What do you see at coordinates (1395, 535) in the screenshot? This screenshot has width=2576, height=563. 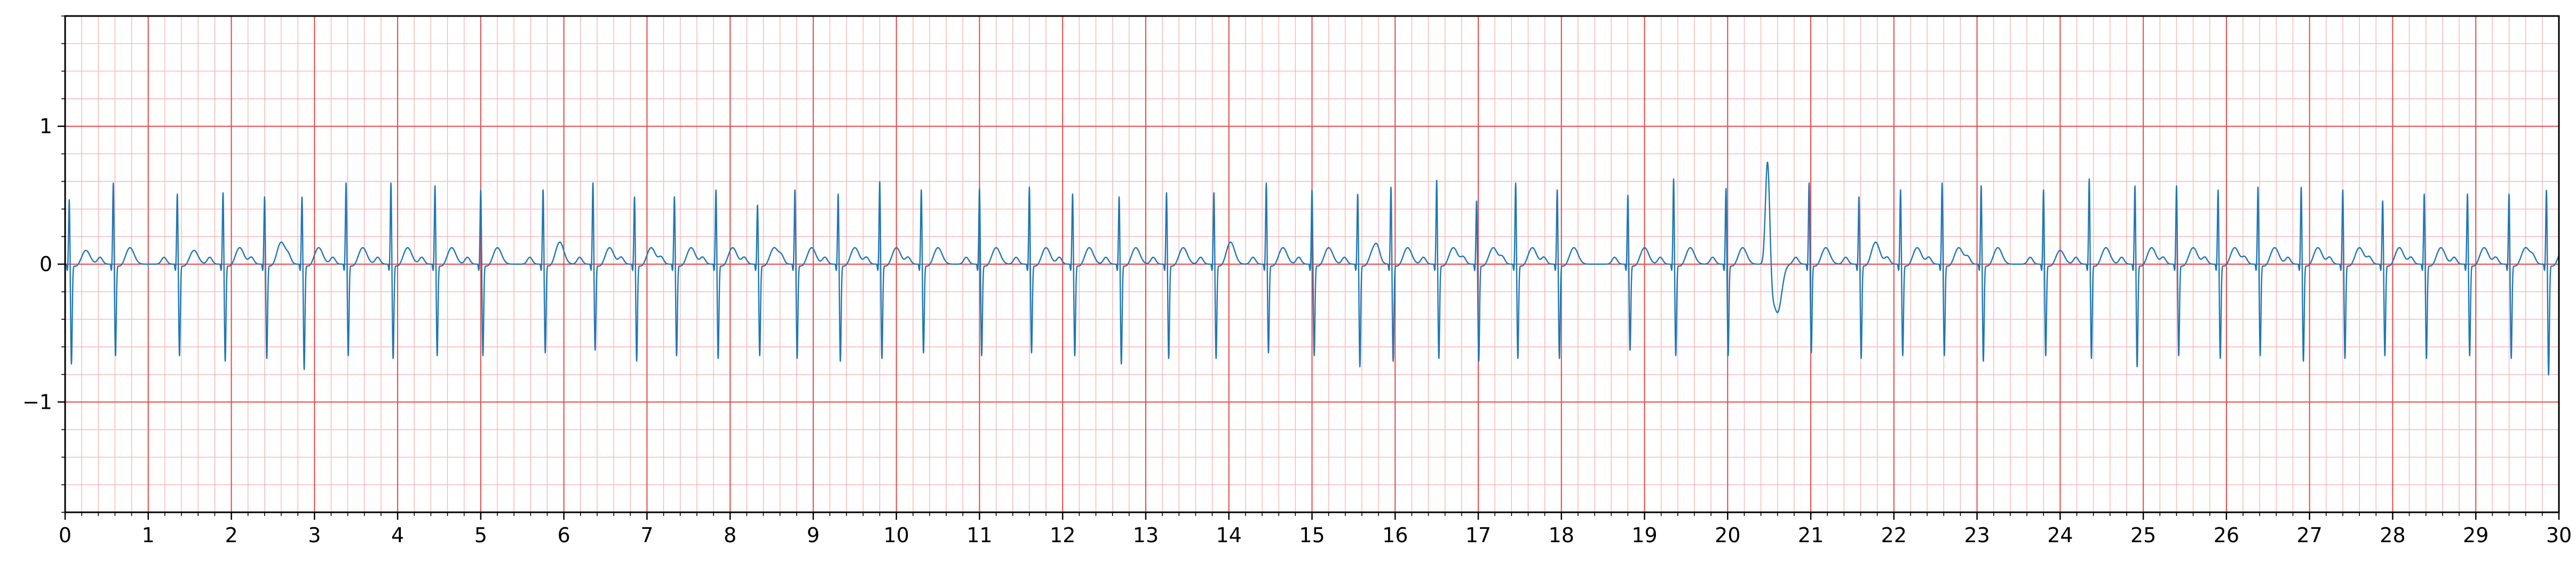 I see `x-tick-label: 16` at bounding box center [1395, 535].